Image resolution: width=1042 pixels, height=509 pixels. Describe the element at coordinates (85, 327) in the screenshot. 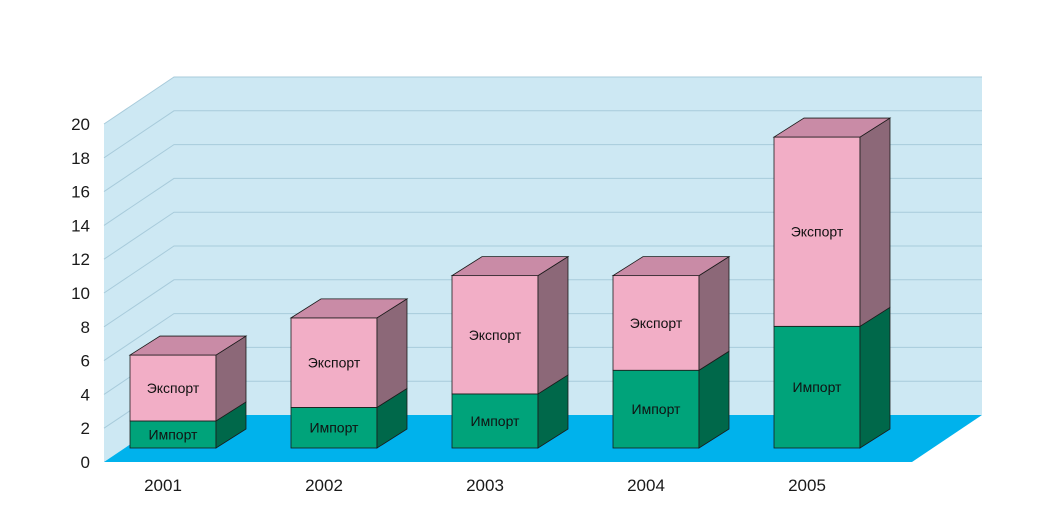

I see `y-tick-label: 8` at that location.